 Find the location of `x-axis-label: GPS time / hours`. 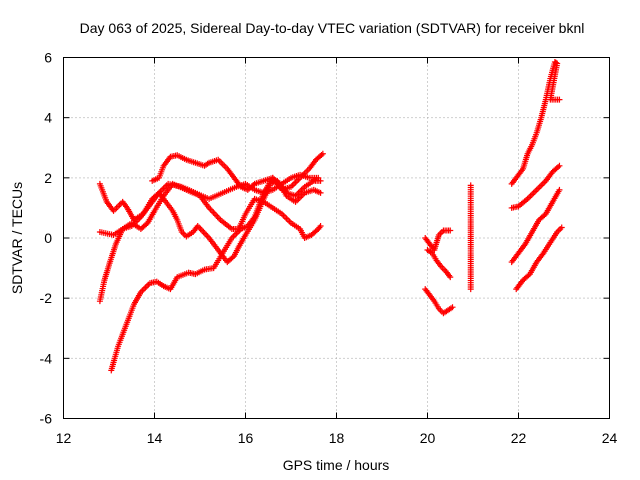

x-axis-label: GPS time / hours is located at coordinates (336, 465).